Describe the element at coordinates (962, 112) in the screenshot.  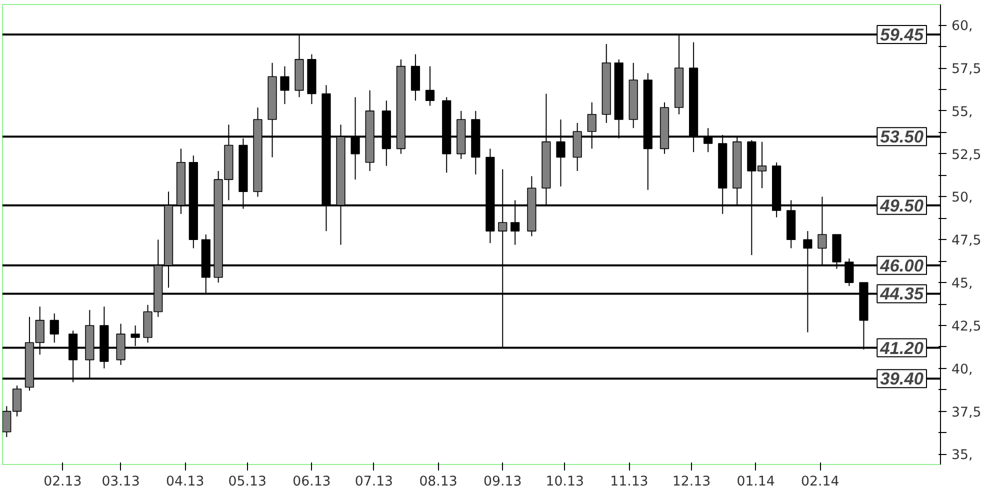
I see `y-tick-label: 55,` at that location.